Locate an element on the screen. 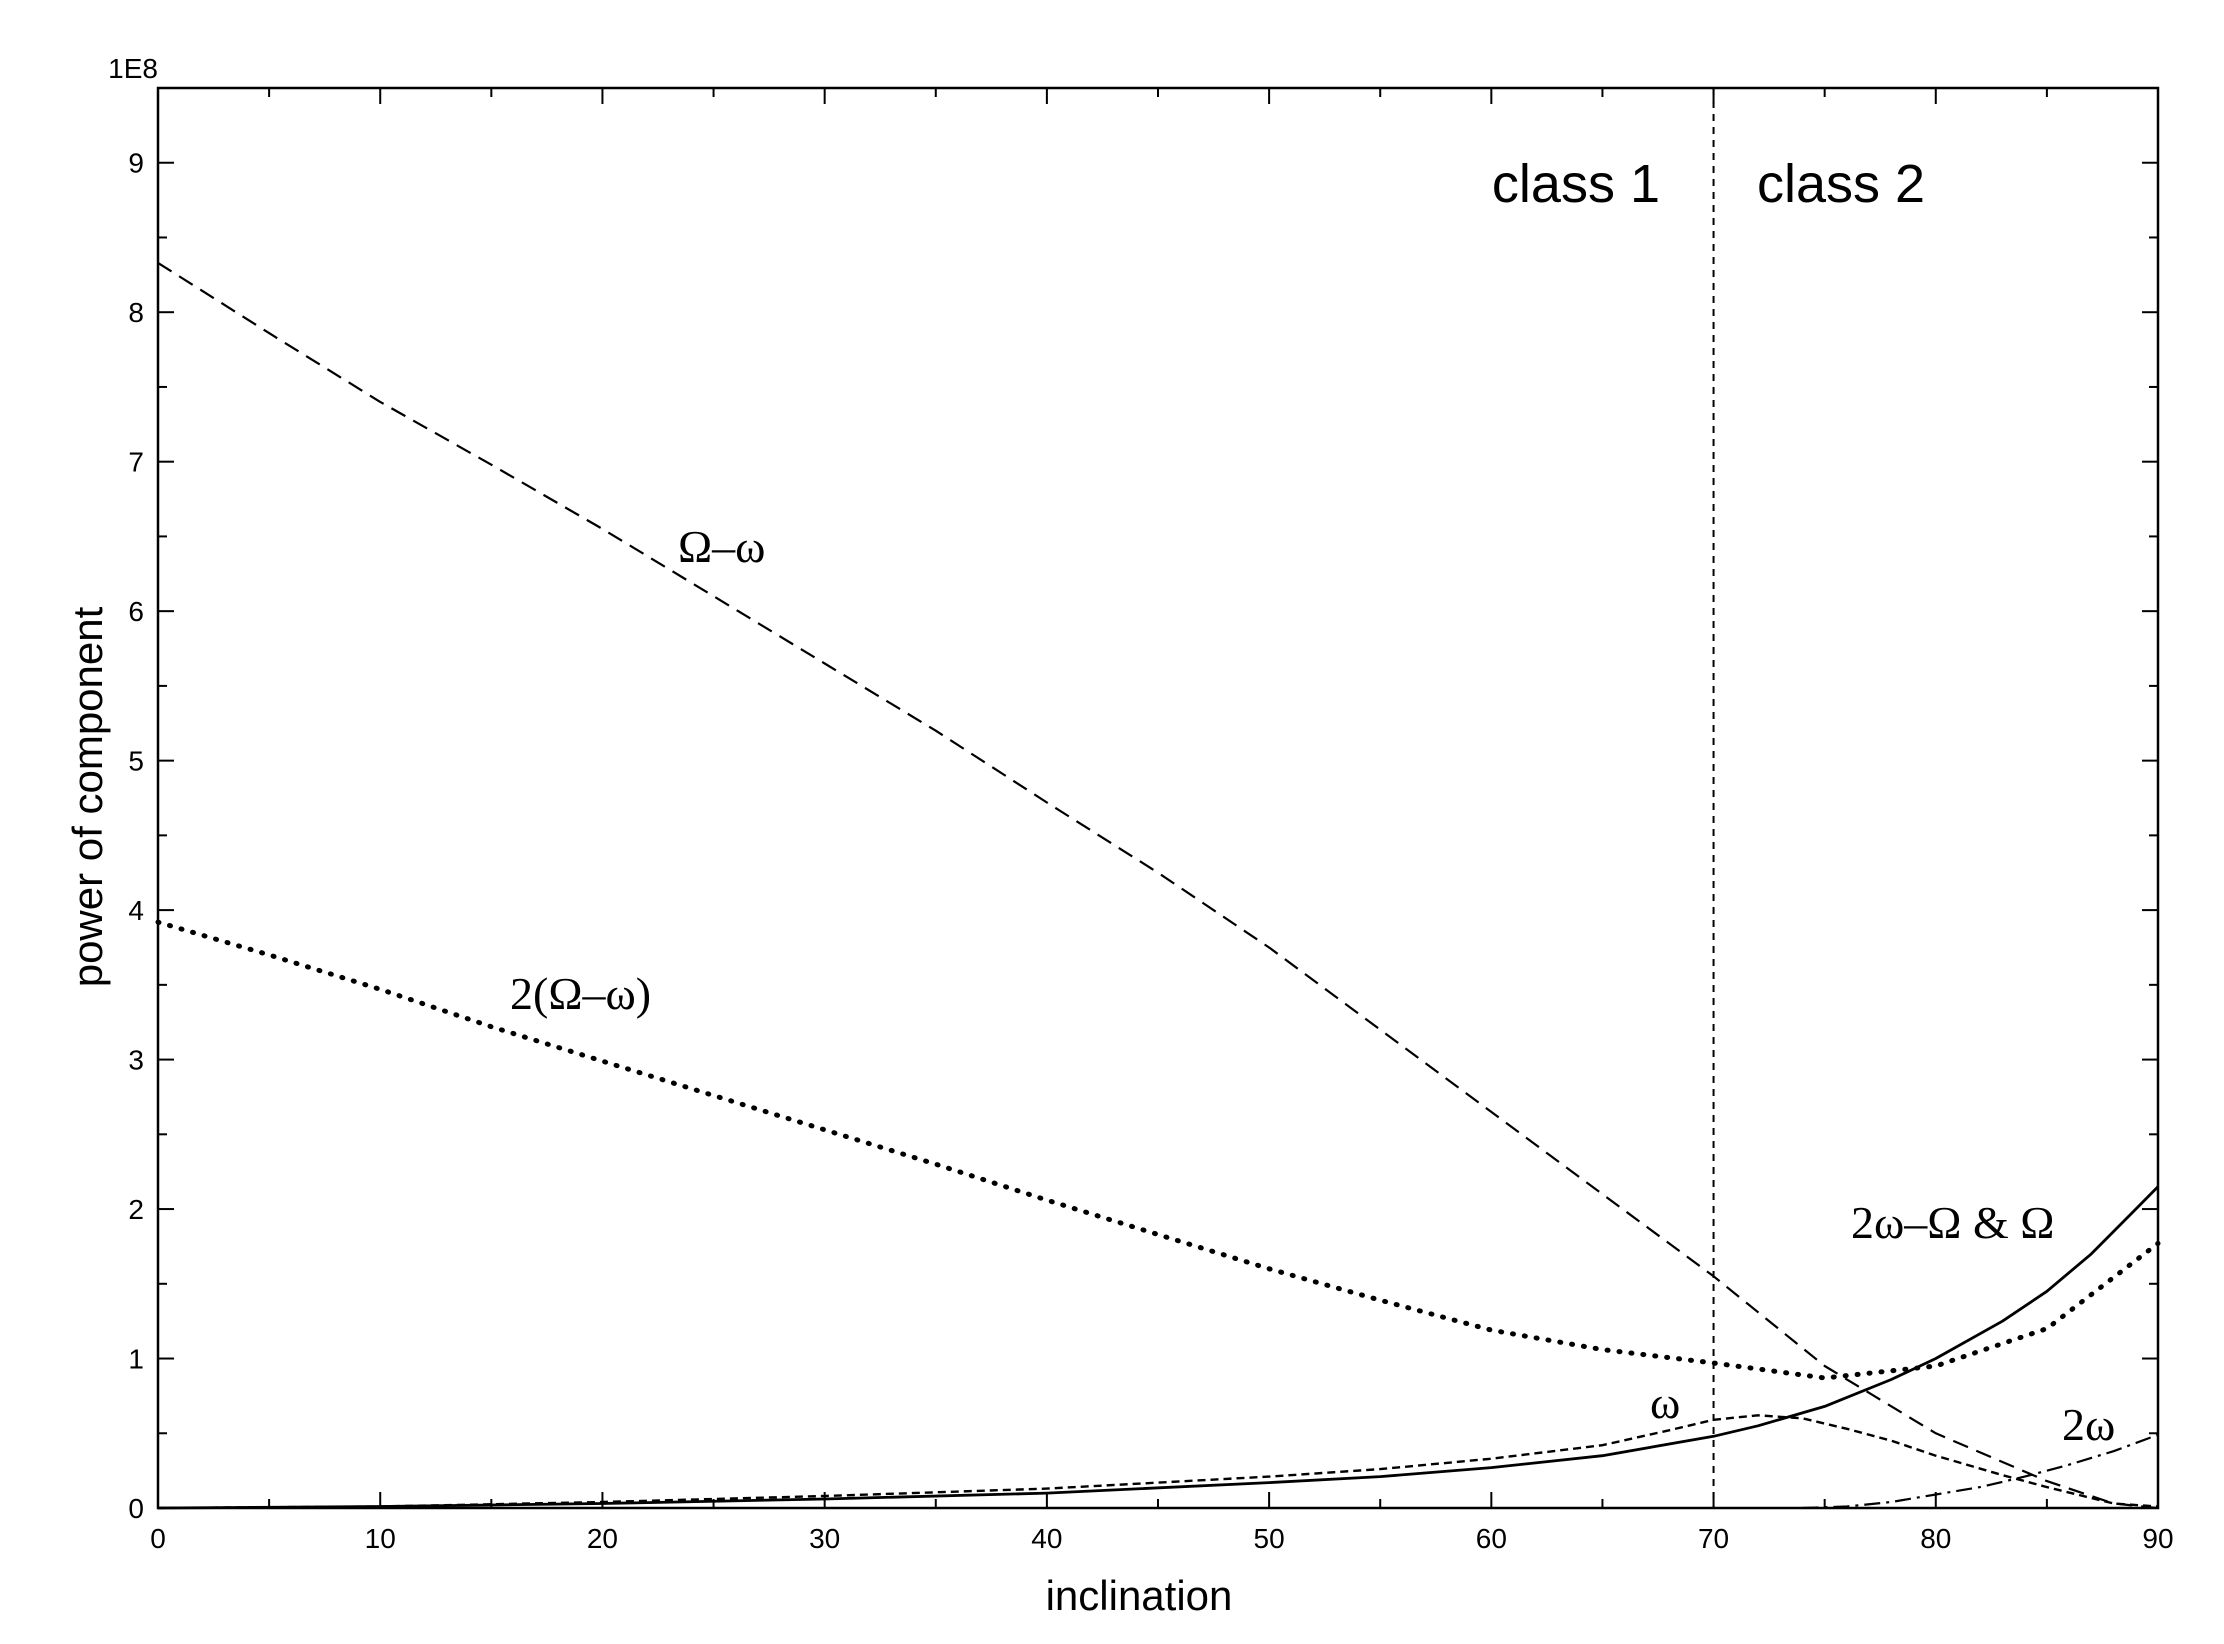 This screenshot has width=2224, height=1644. region-label-class-1: class 1 is located at coordinates (1576, 184).